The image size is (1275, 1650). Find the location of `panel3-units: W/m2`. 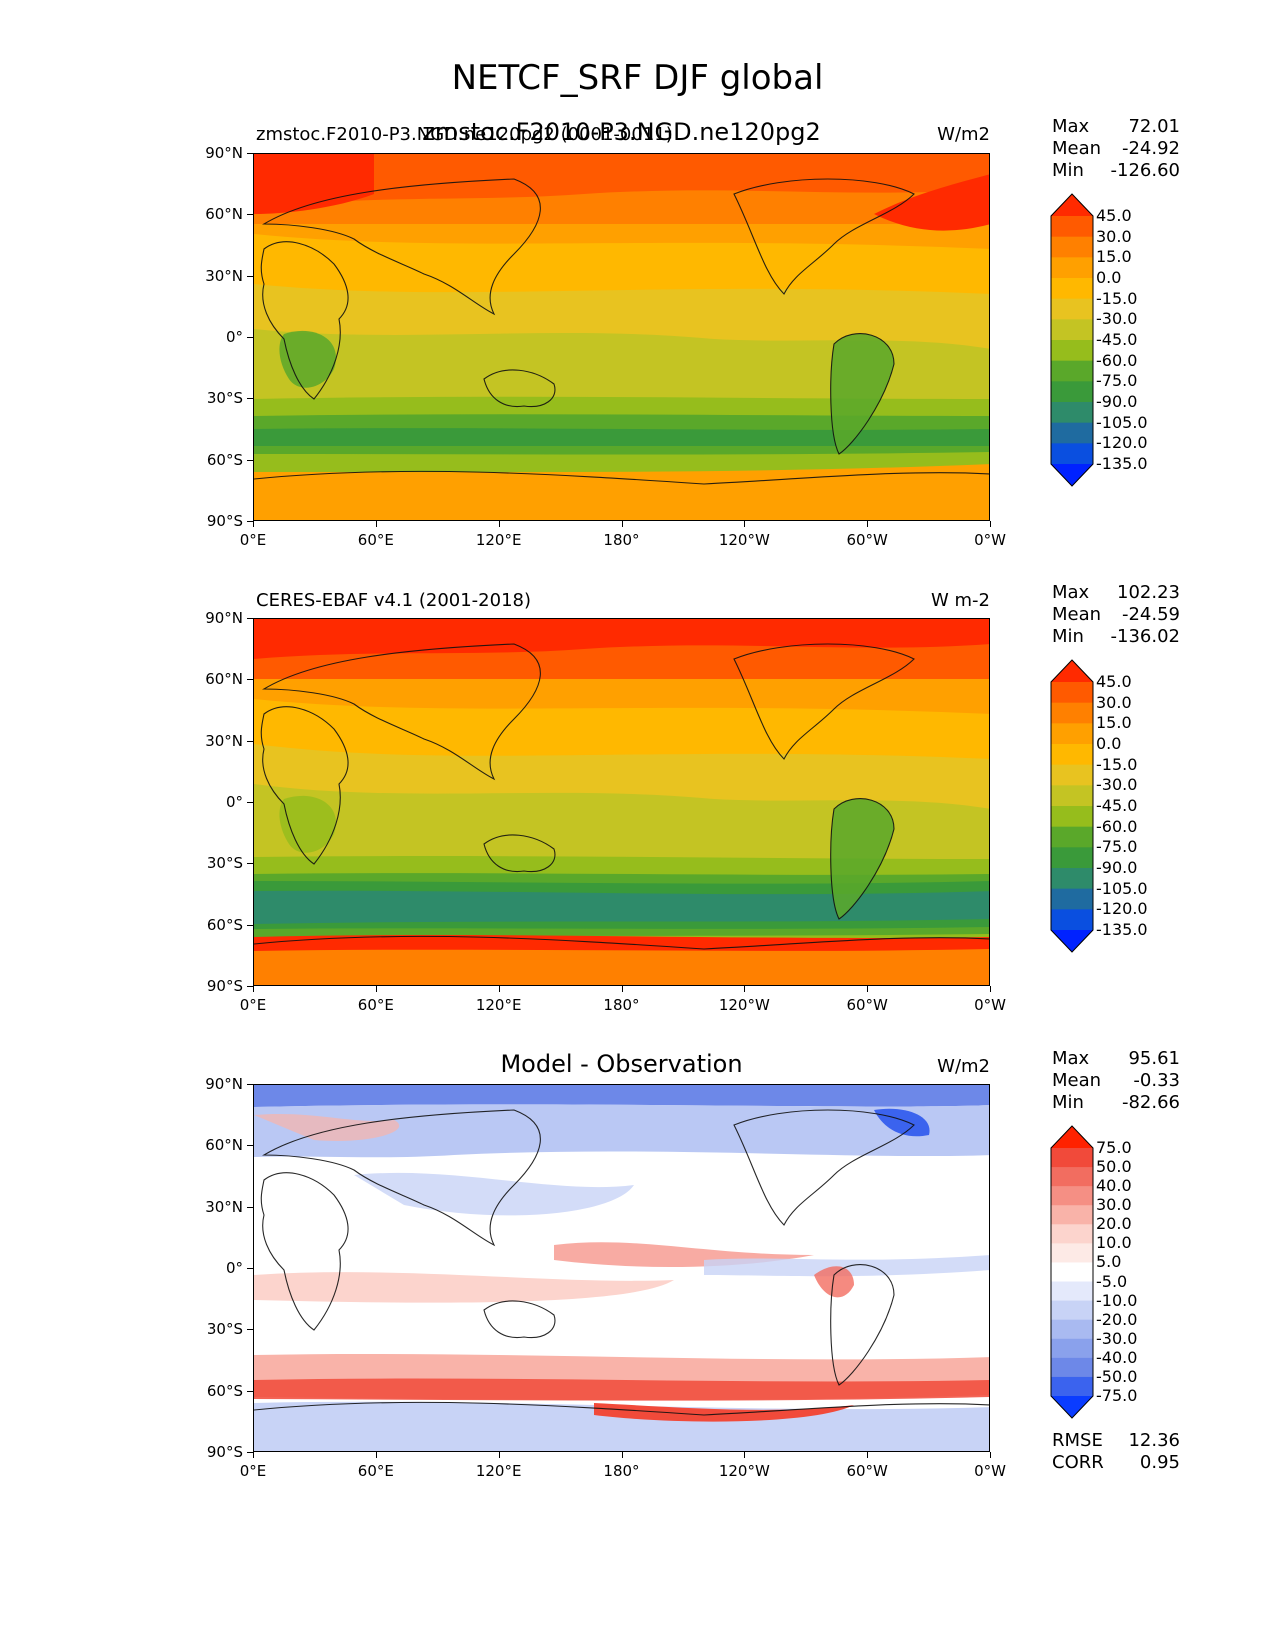

panel3-units: W/m2 is located at coordinates (963, 1066).